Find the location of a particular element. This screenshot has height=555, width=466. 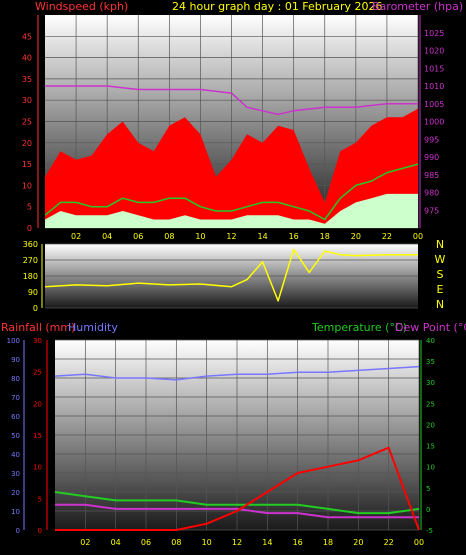

baro-axis-tick-label: 1000 is located at coordinates (434, 122).